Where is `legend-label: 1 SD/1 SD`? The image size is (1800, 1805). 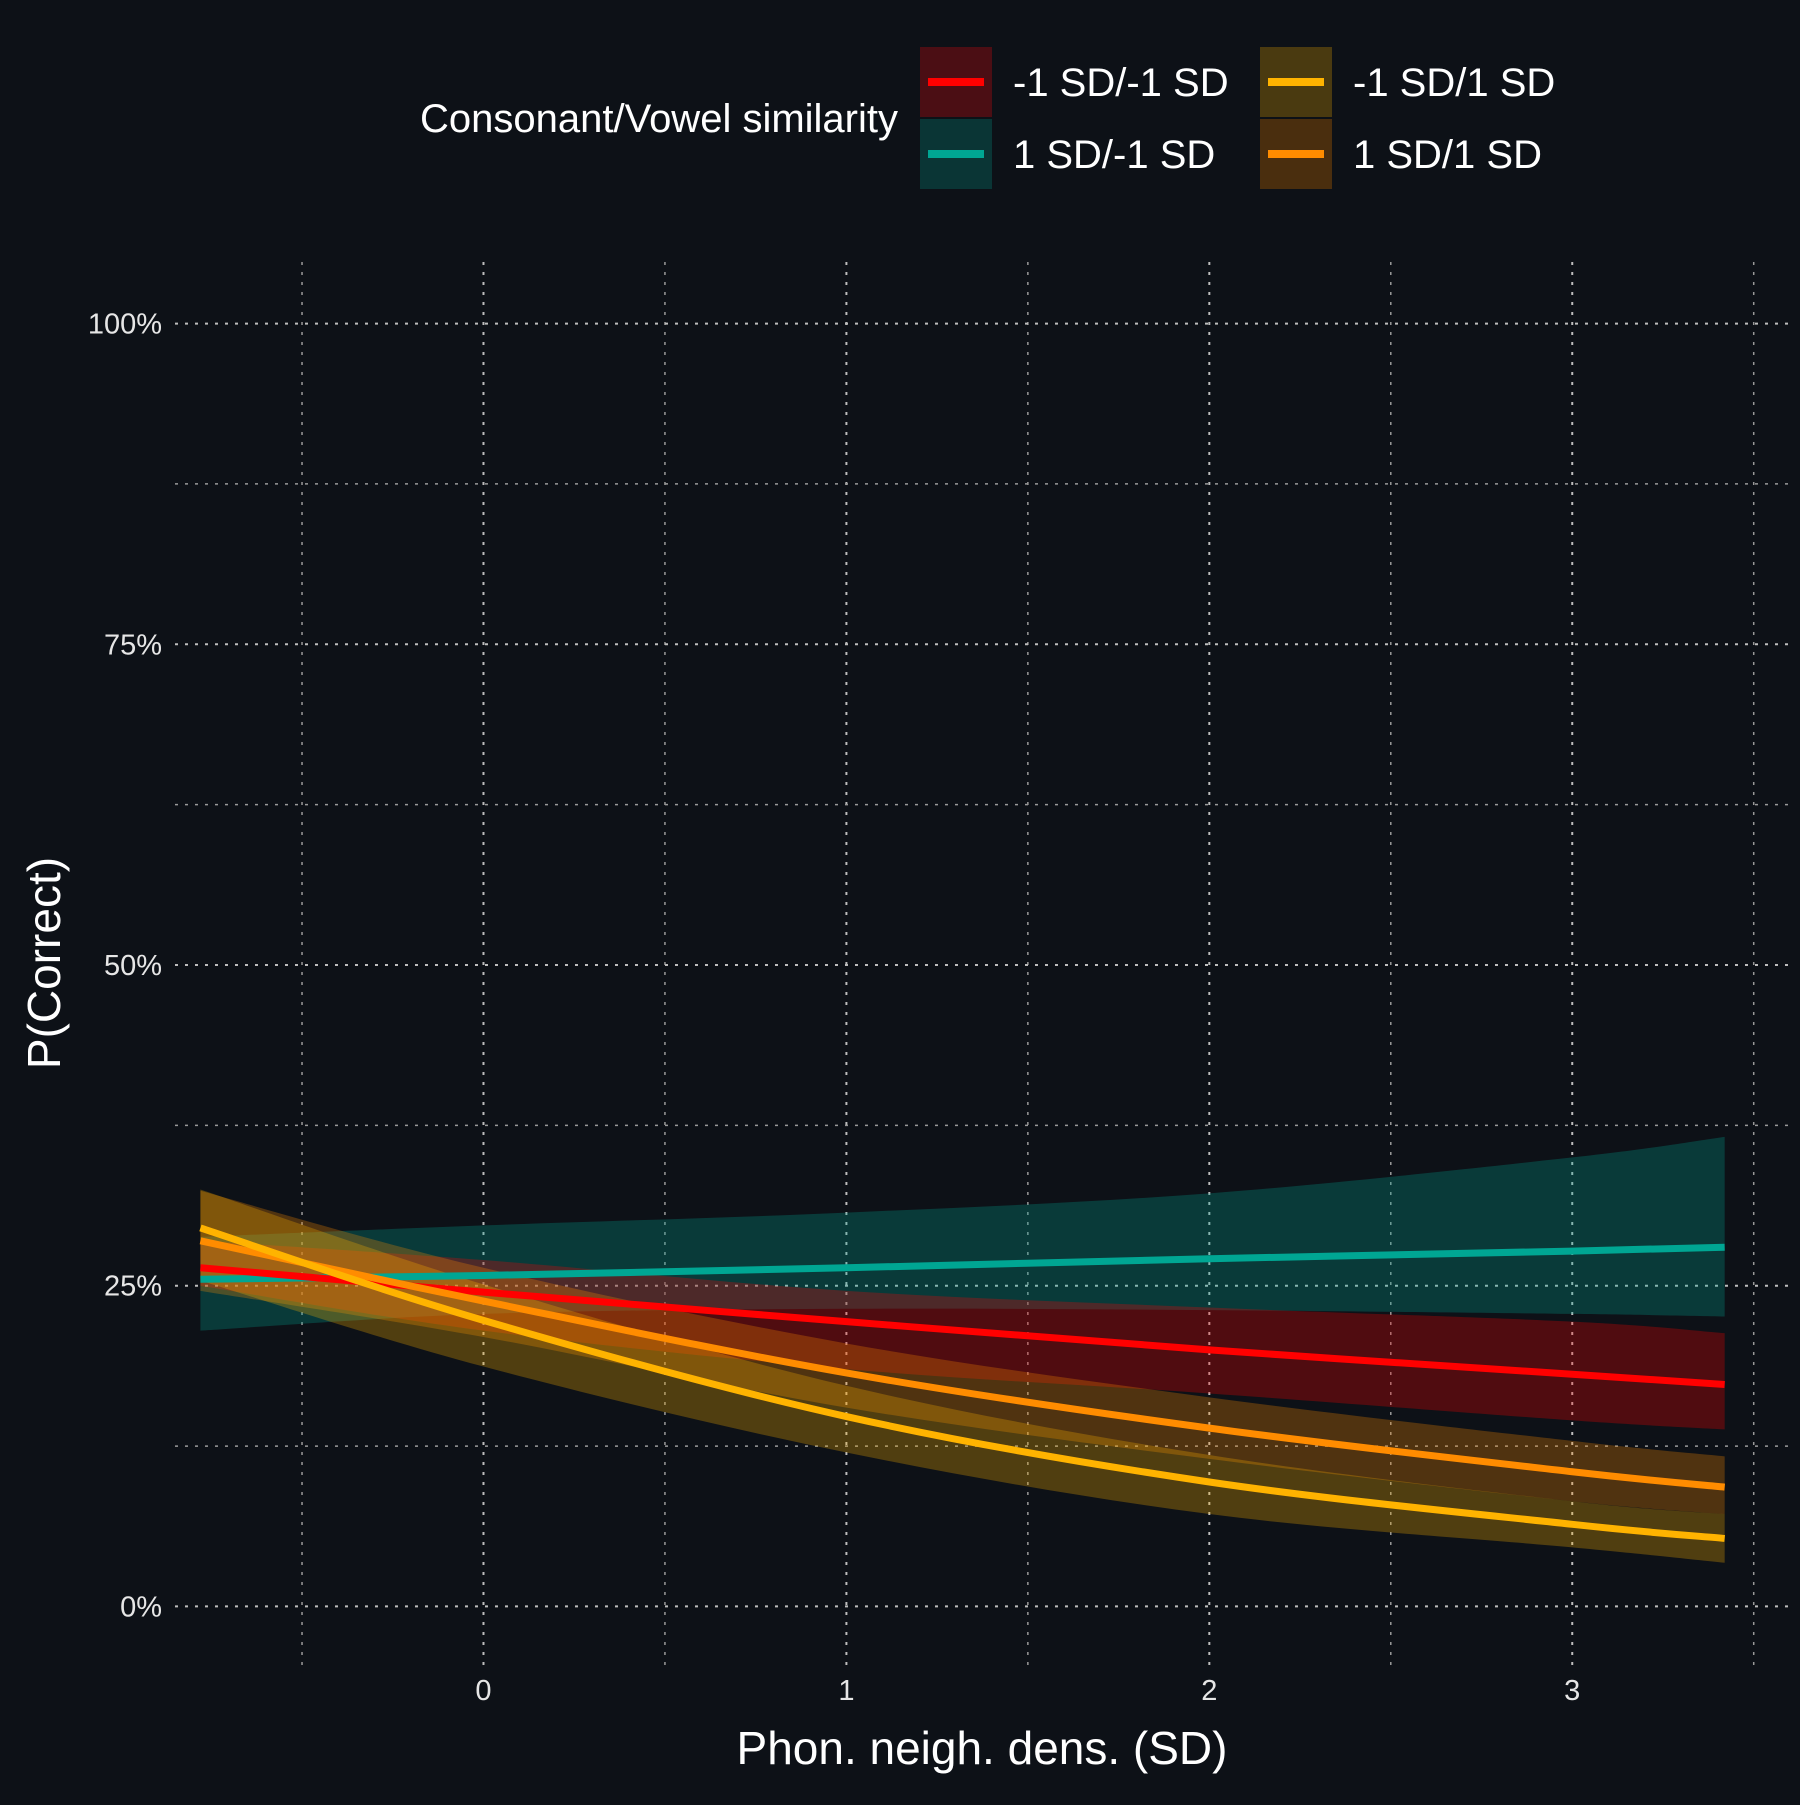 legend-label: 1 SD/1 SD is located at coordinates (1447, 155).